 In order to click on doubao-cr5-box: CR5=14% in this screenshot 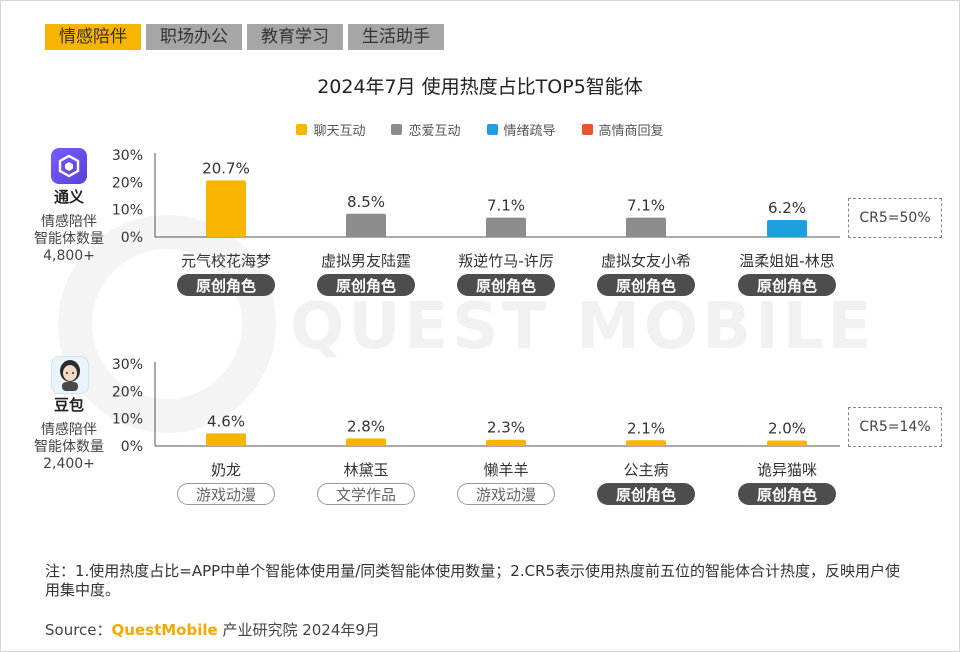, I will do `click(895, 427)`.